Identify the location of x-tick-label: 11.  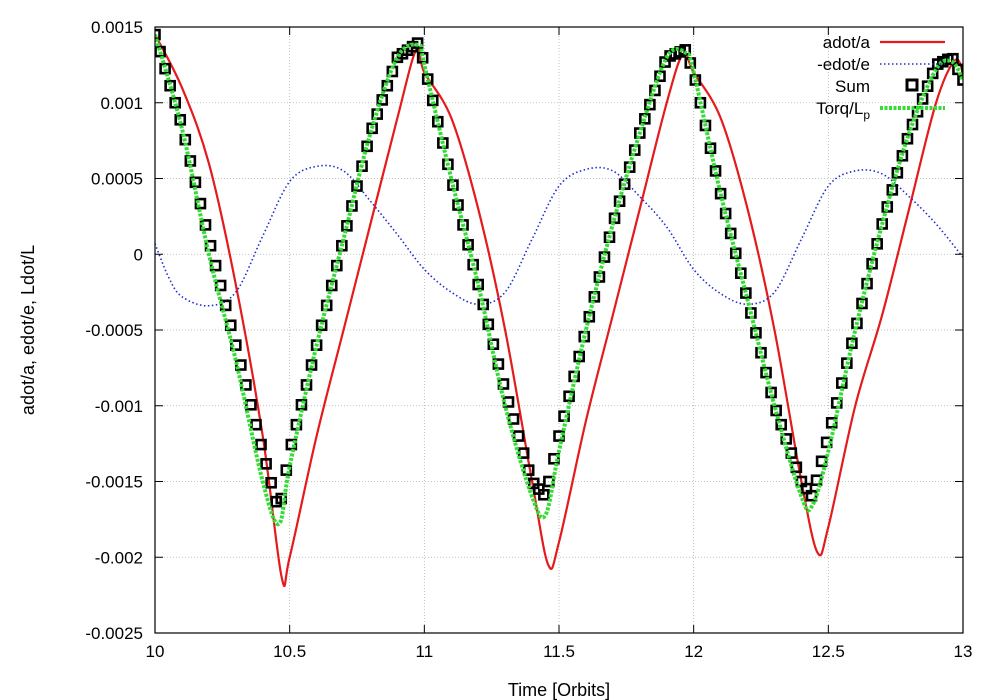
(425, 651).